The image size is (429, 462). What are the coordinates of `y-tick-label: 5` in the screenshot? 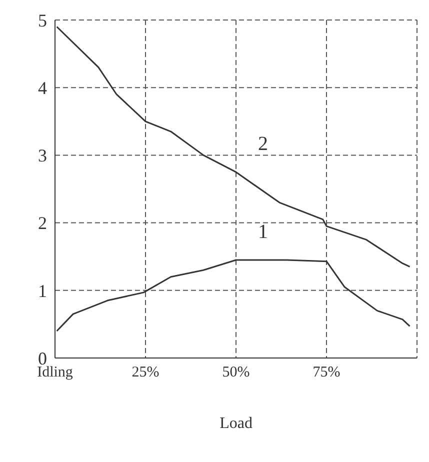 It's located at (42, 20).